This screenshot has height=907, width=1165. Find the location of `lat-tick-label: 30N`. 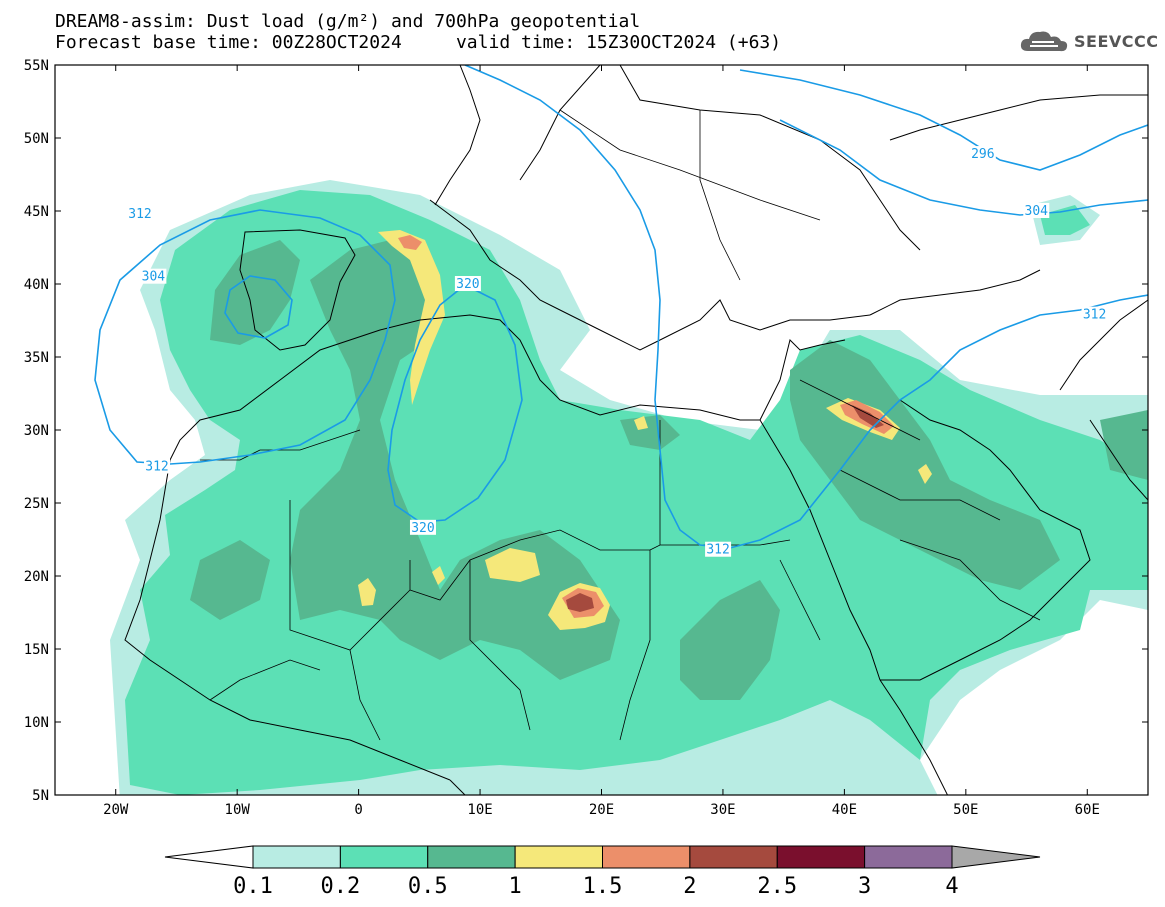

lat-tick-label: 30N is located at coordinates (36, 431).